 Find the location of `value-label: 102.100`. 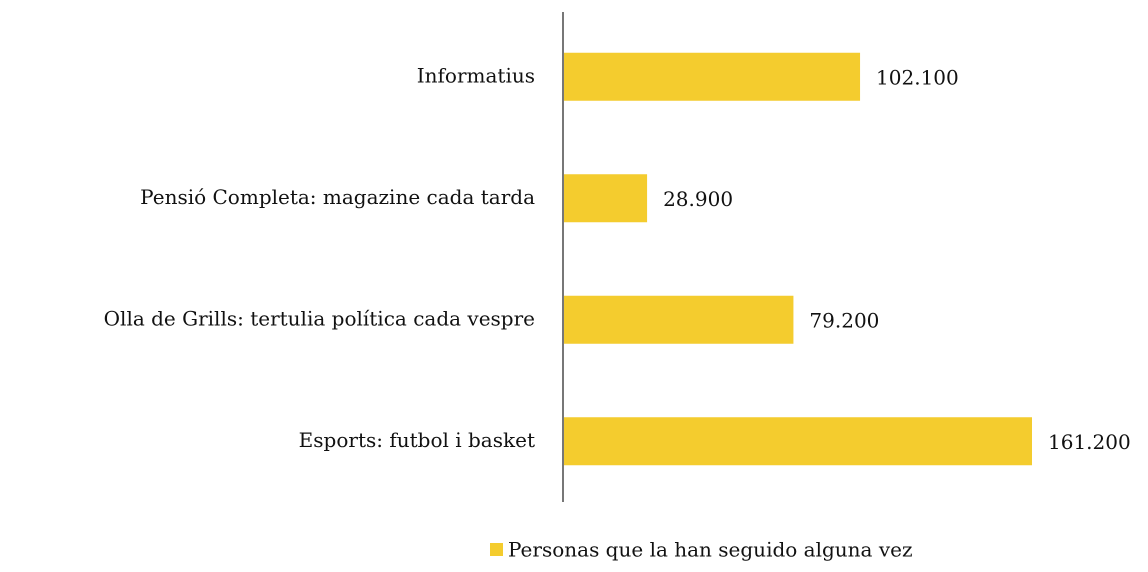

value-label: 102.100 is located at coordinates (917, 77).